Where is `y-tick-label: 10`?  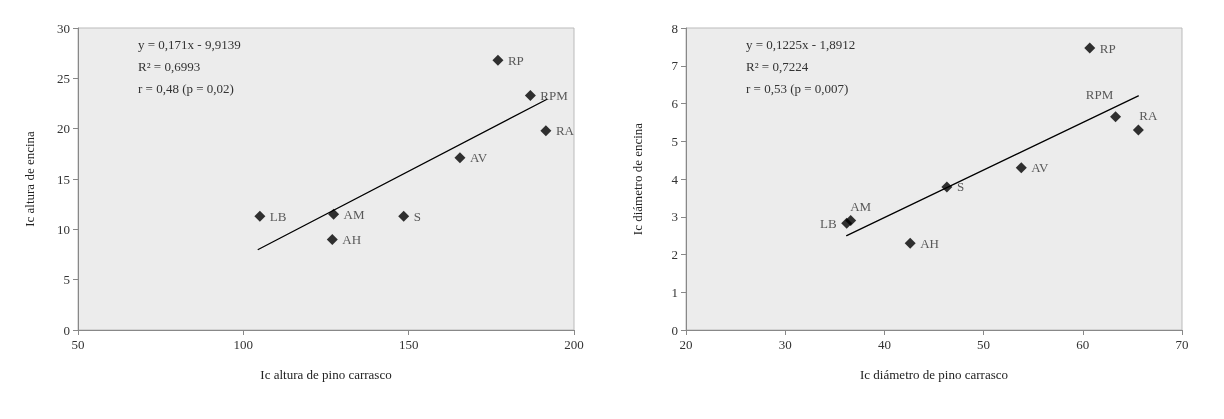
y-tick-label: 10 is located at coordinates (63, 229).